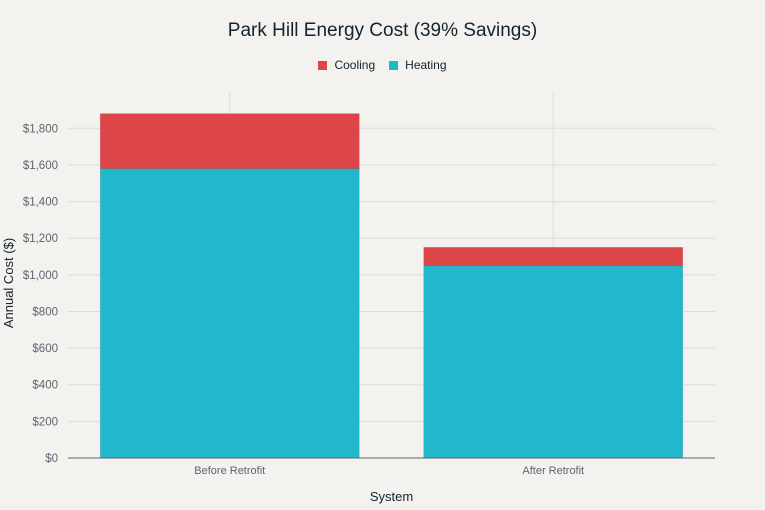 Image resolution: width=765 pixels, height=510 pixels. Describe the element at coordinates (553, 362) in the screenshot. I see `bar-heating` at that location.